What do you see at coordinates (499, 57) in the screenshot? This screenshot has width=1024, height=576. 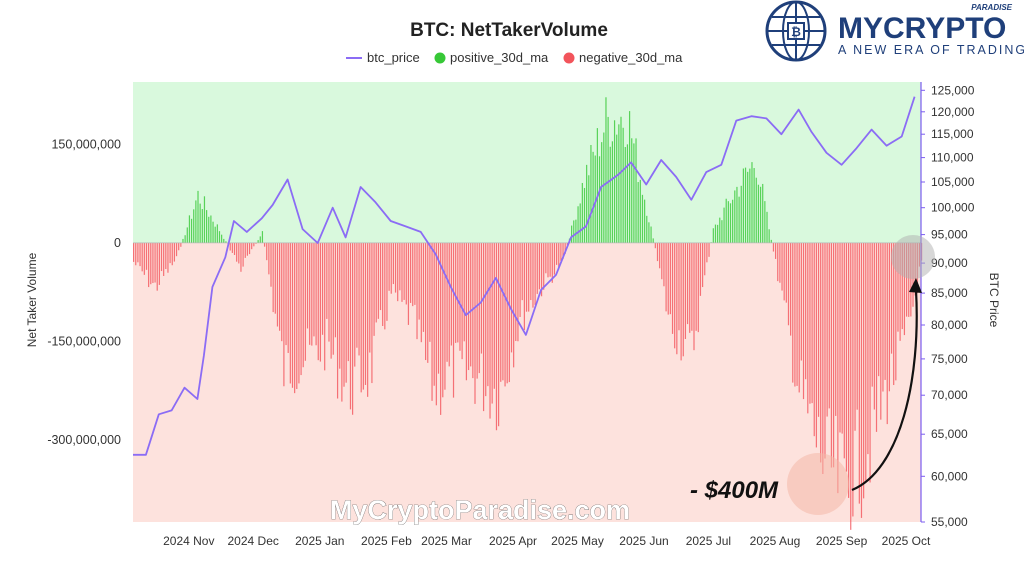 I see `legend-positive-label: positive_30d_ma` at bounding box center [499, 57].